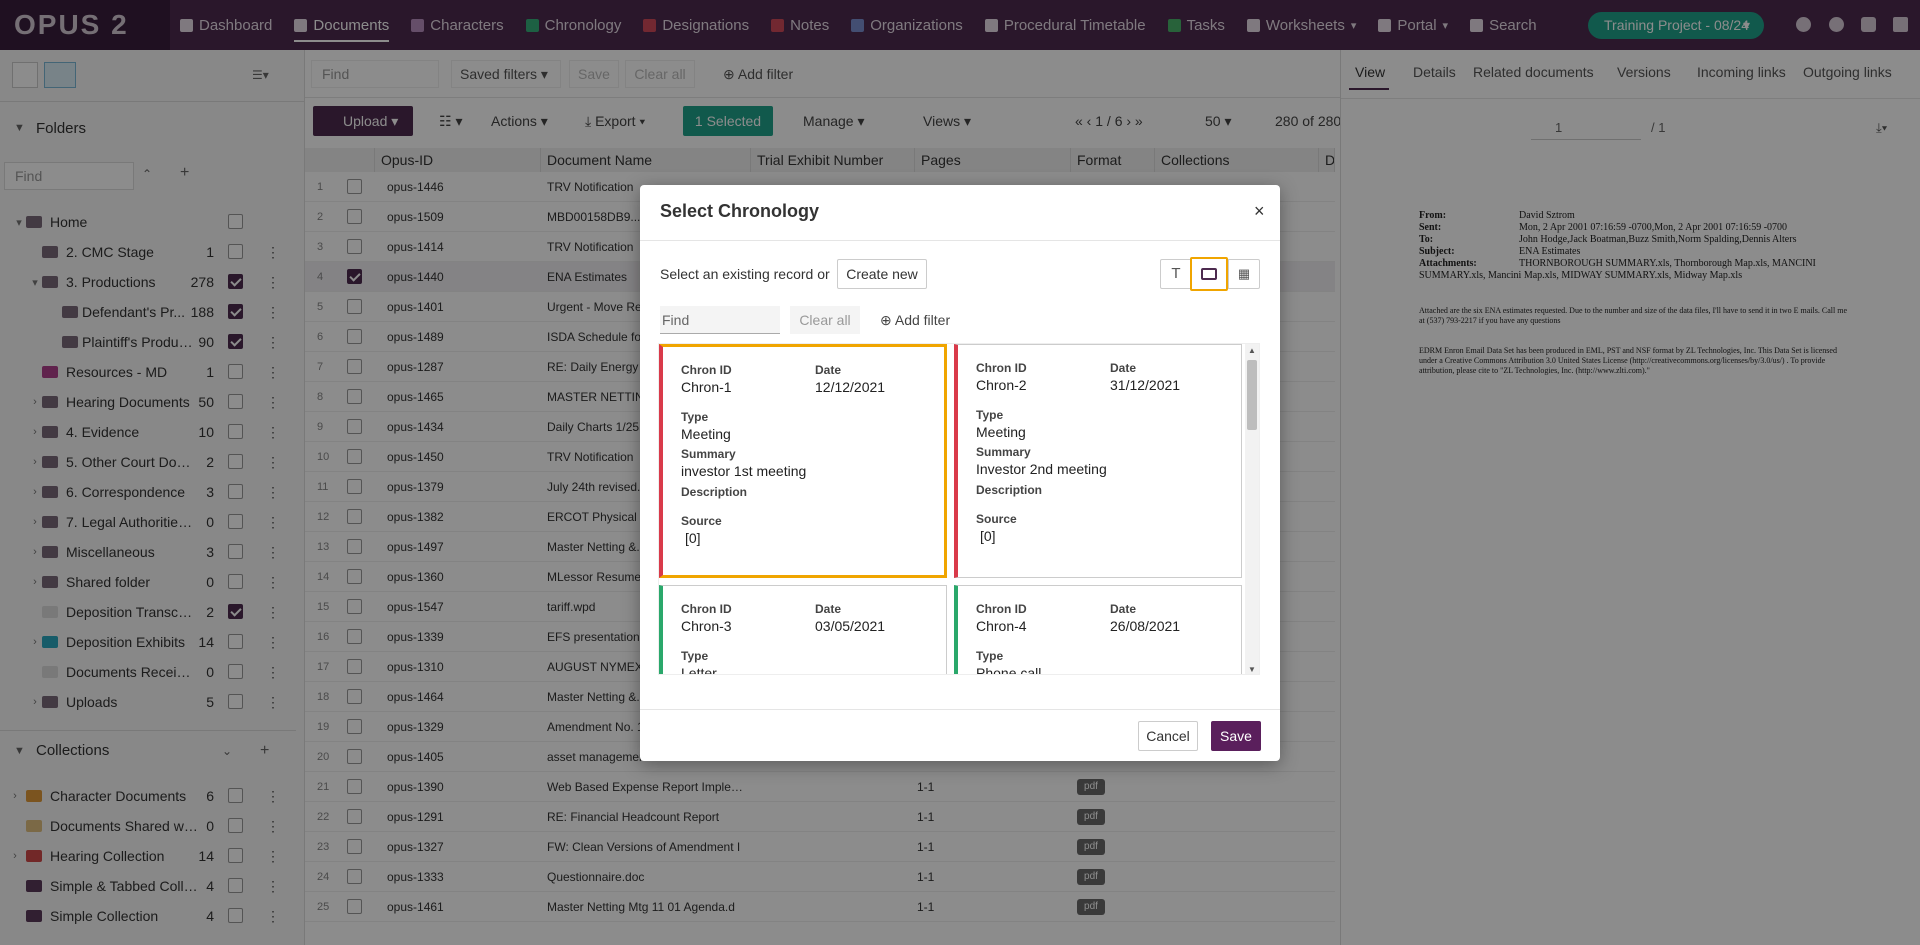  What do you see at coordinates (341, 25) in the screenshot?
I see `nav-documents: Documents` at bounding box center [341, 25].